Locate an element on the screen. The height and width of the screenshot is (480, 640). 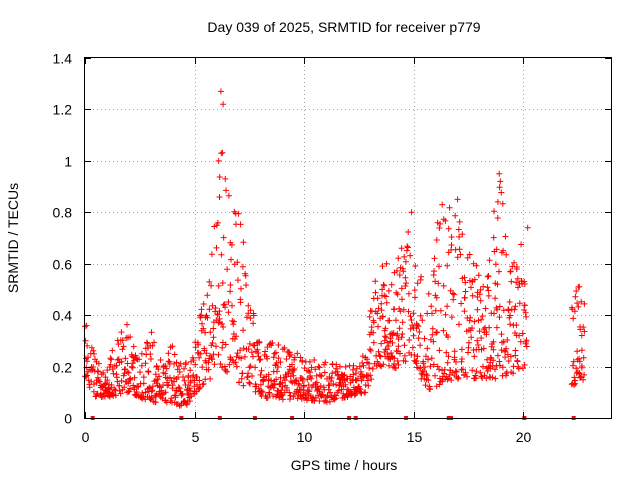
y-tick-label: 0.8 is located at coordinates (63, 213).